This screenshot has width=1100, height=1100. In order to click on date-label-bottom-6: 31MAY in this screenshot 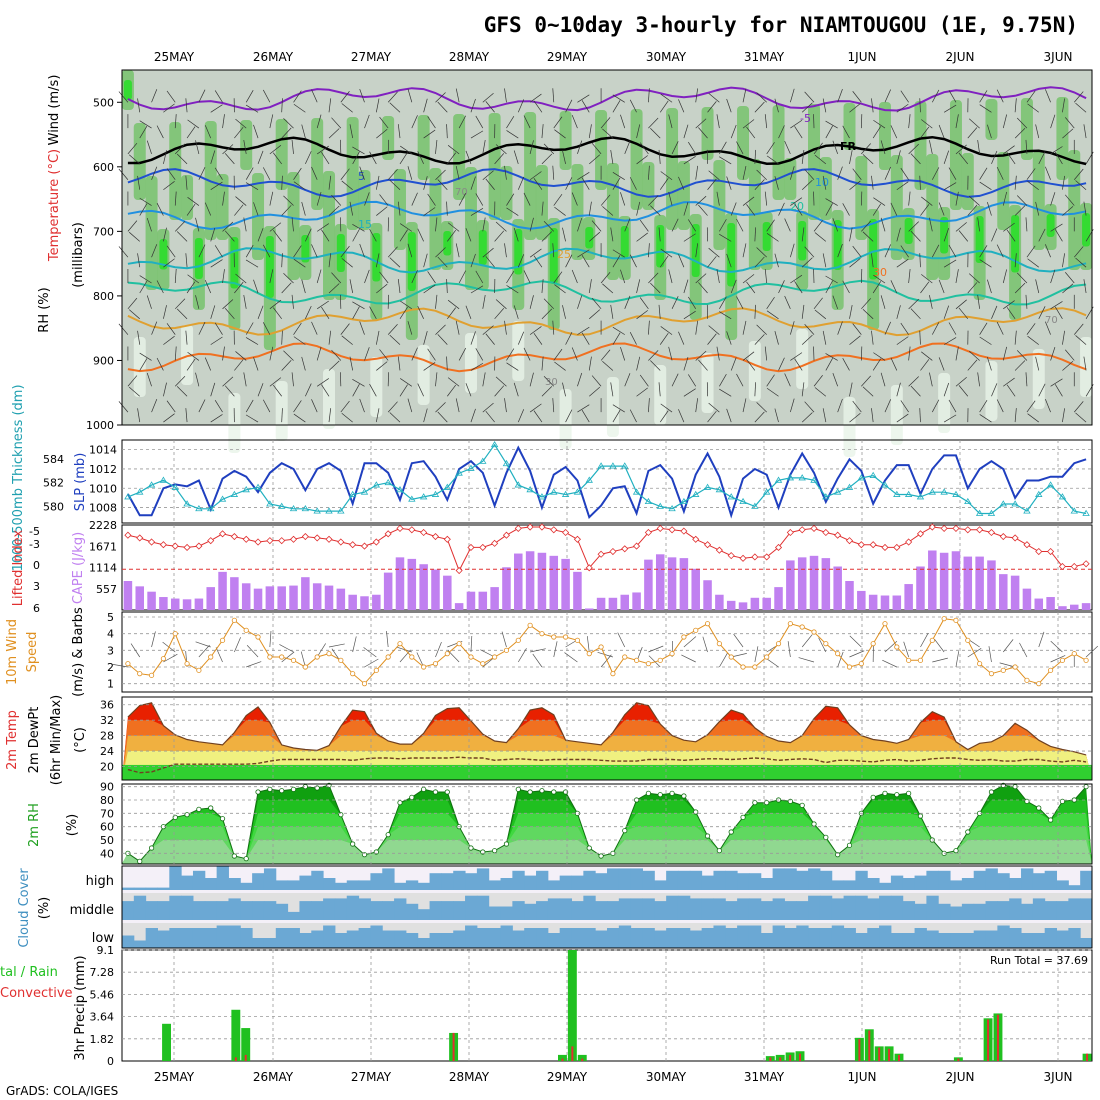, I will do `click(764, 1077)`.